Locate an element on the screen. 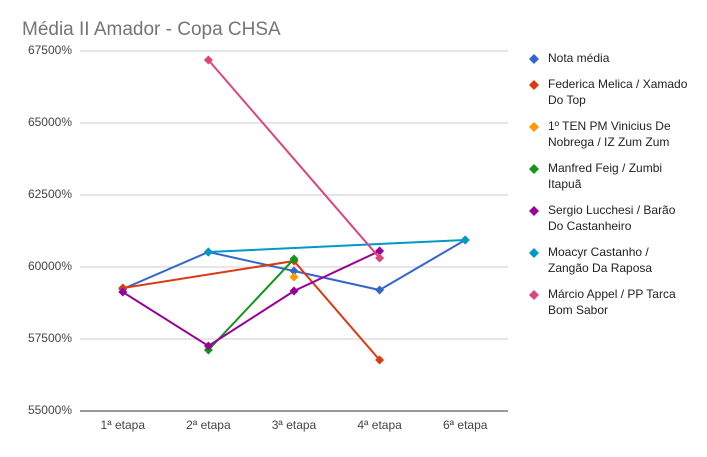  legend-label: Moacyr Castanho / Zangão Da Raposa is located at coordinates (600, 260).